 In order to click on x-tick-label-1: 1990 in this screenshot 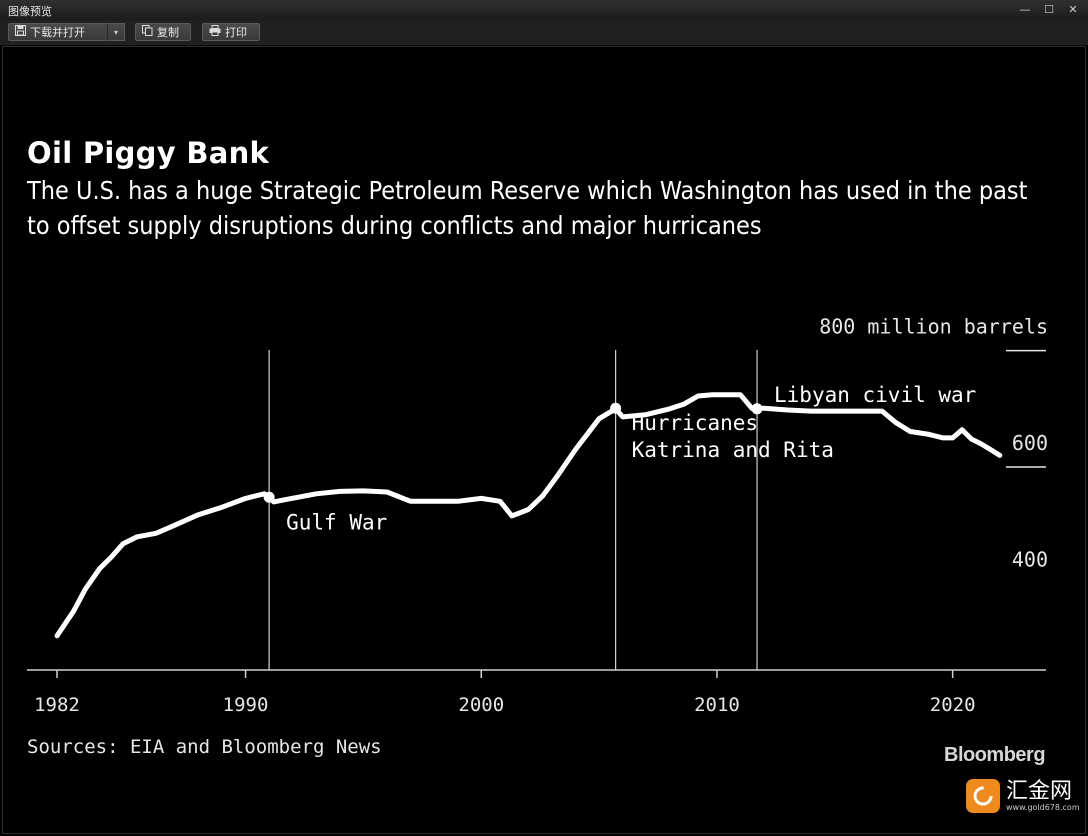, I will do `click(246, 705)`.